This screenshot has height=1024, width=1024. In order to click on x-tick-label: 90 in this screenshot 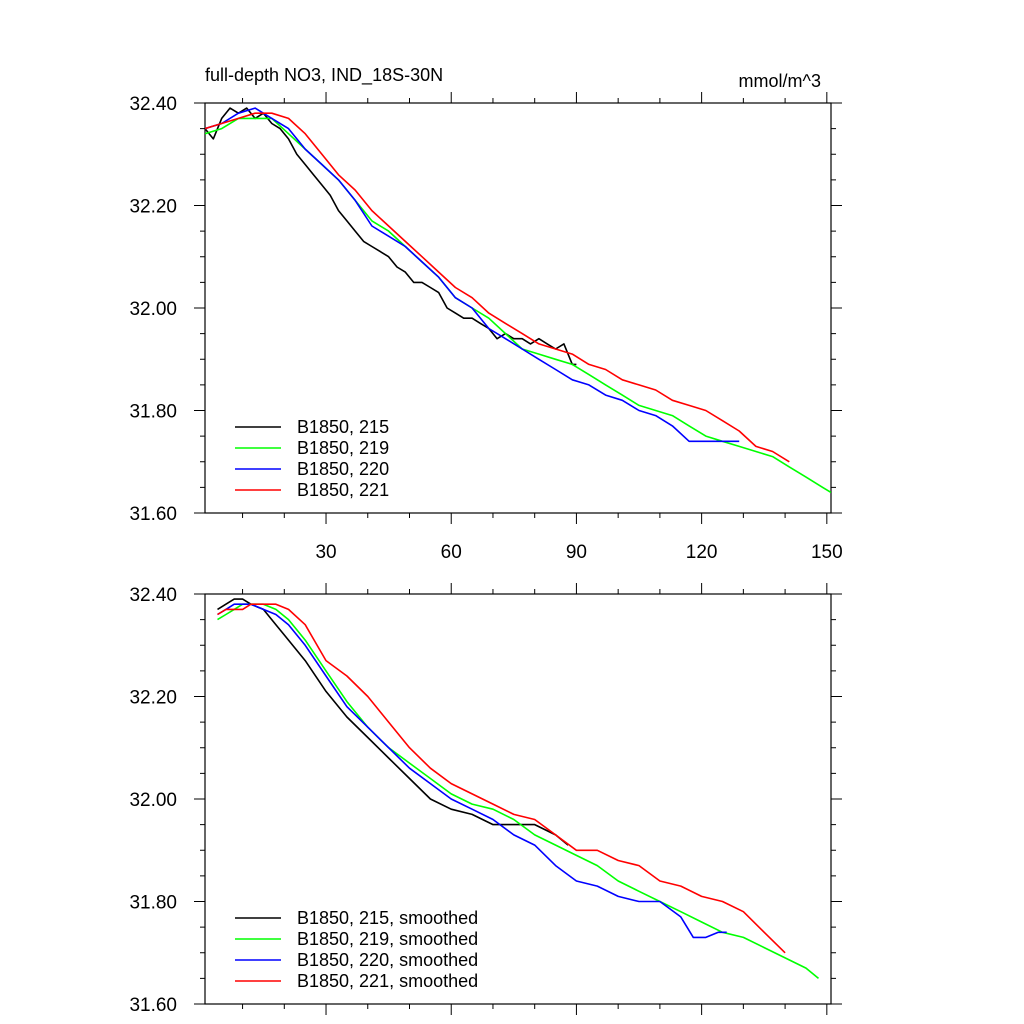, I will do `click(576, 552)`.